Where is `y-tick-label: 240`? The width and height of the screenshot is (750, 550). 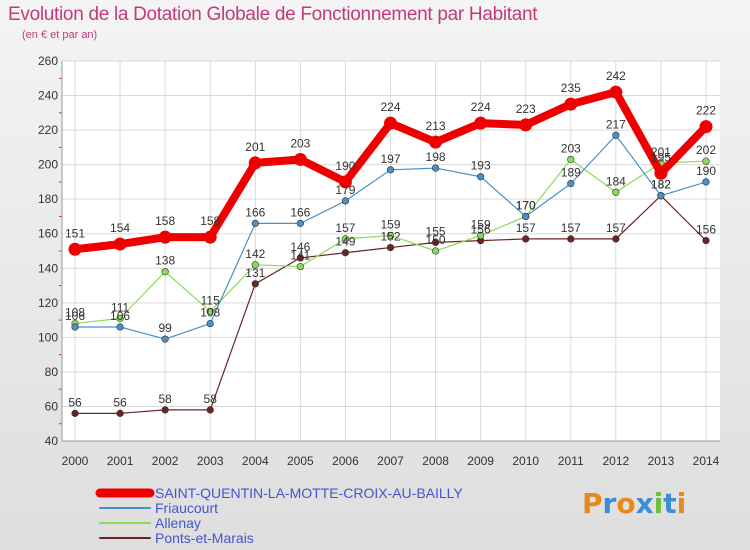
y-tick-label: 240 is located at coordinates (48, 96).